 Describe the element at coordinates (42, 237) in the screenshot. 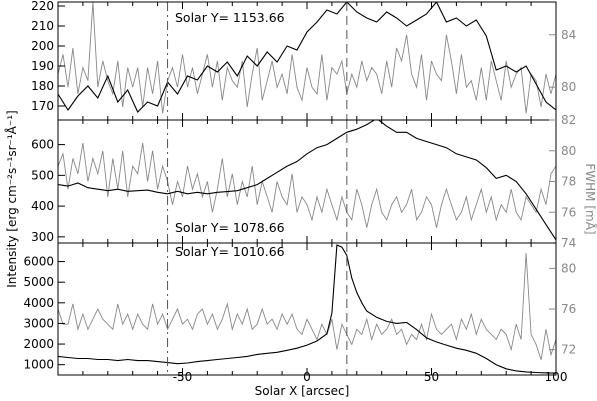

I see `y-tick-label: 300` at that location.